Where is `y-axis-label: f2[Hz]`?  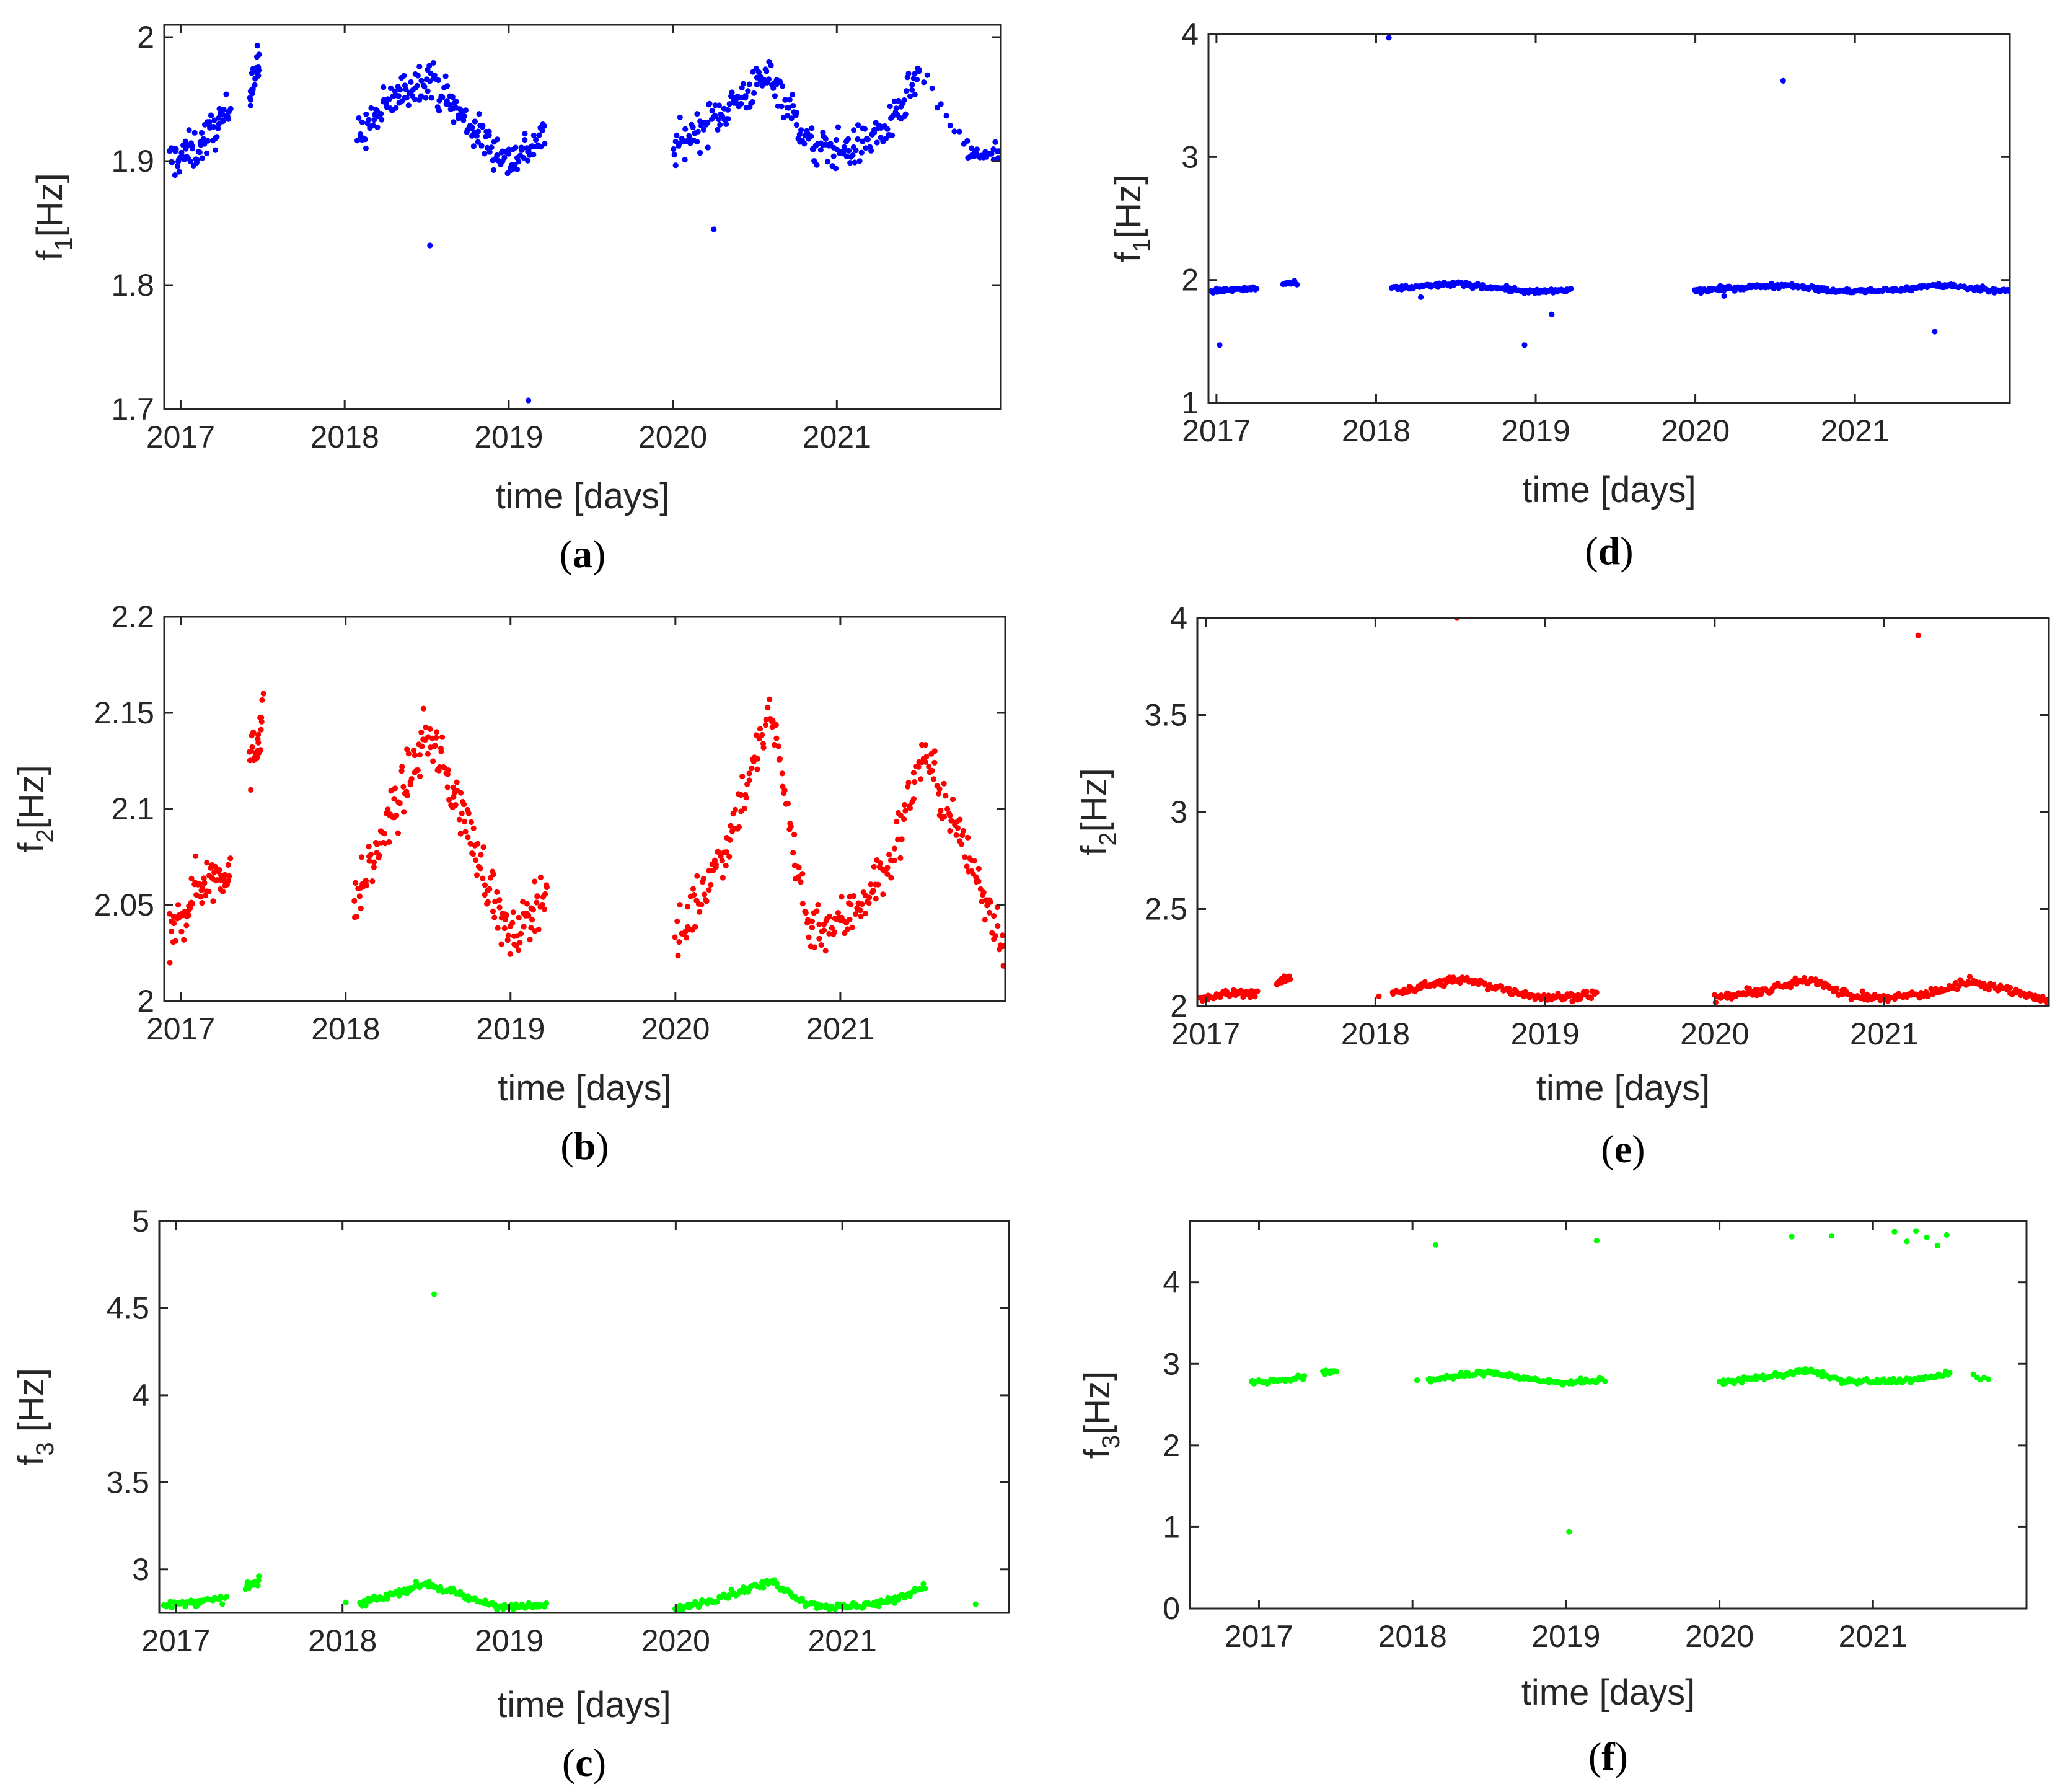
y-axis-label: f2[Hz] is located at coordinates (35, 809).